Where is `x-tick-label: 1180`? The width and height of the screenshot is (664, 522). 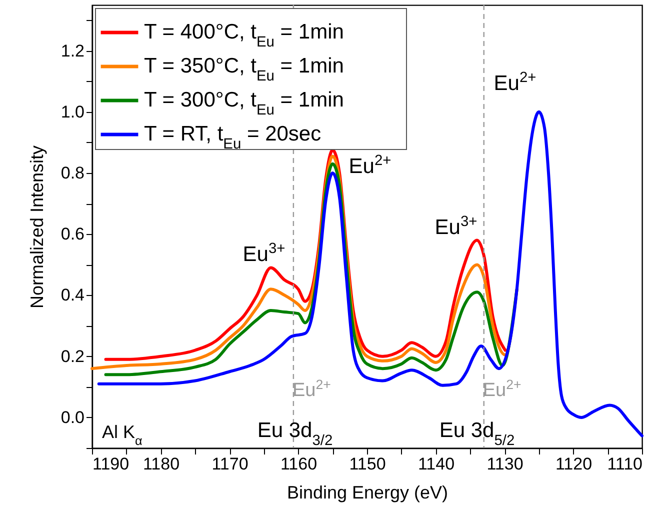
x-tick-label: 1180 is located at coordinates (161, 464).